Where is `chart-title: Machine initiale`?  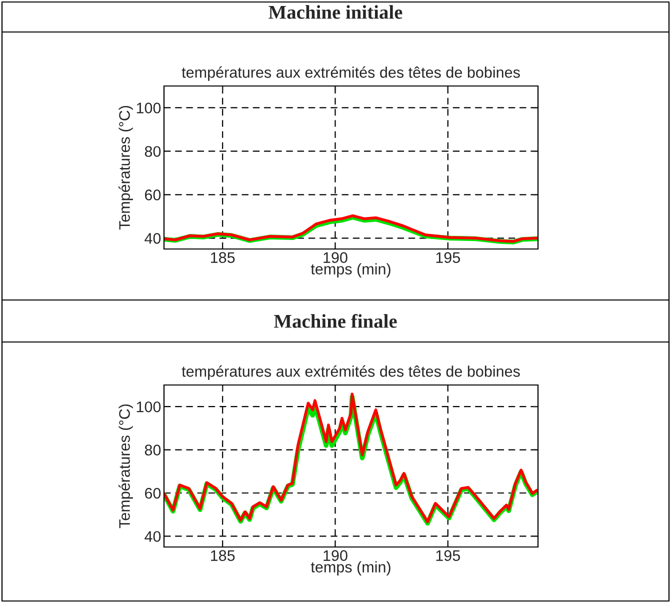 chart-title: Machine initiale is located at coordinates (335, 12).